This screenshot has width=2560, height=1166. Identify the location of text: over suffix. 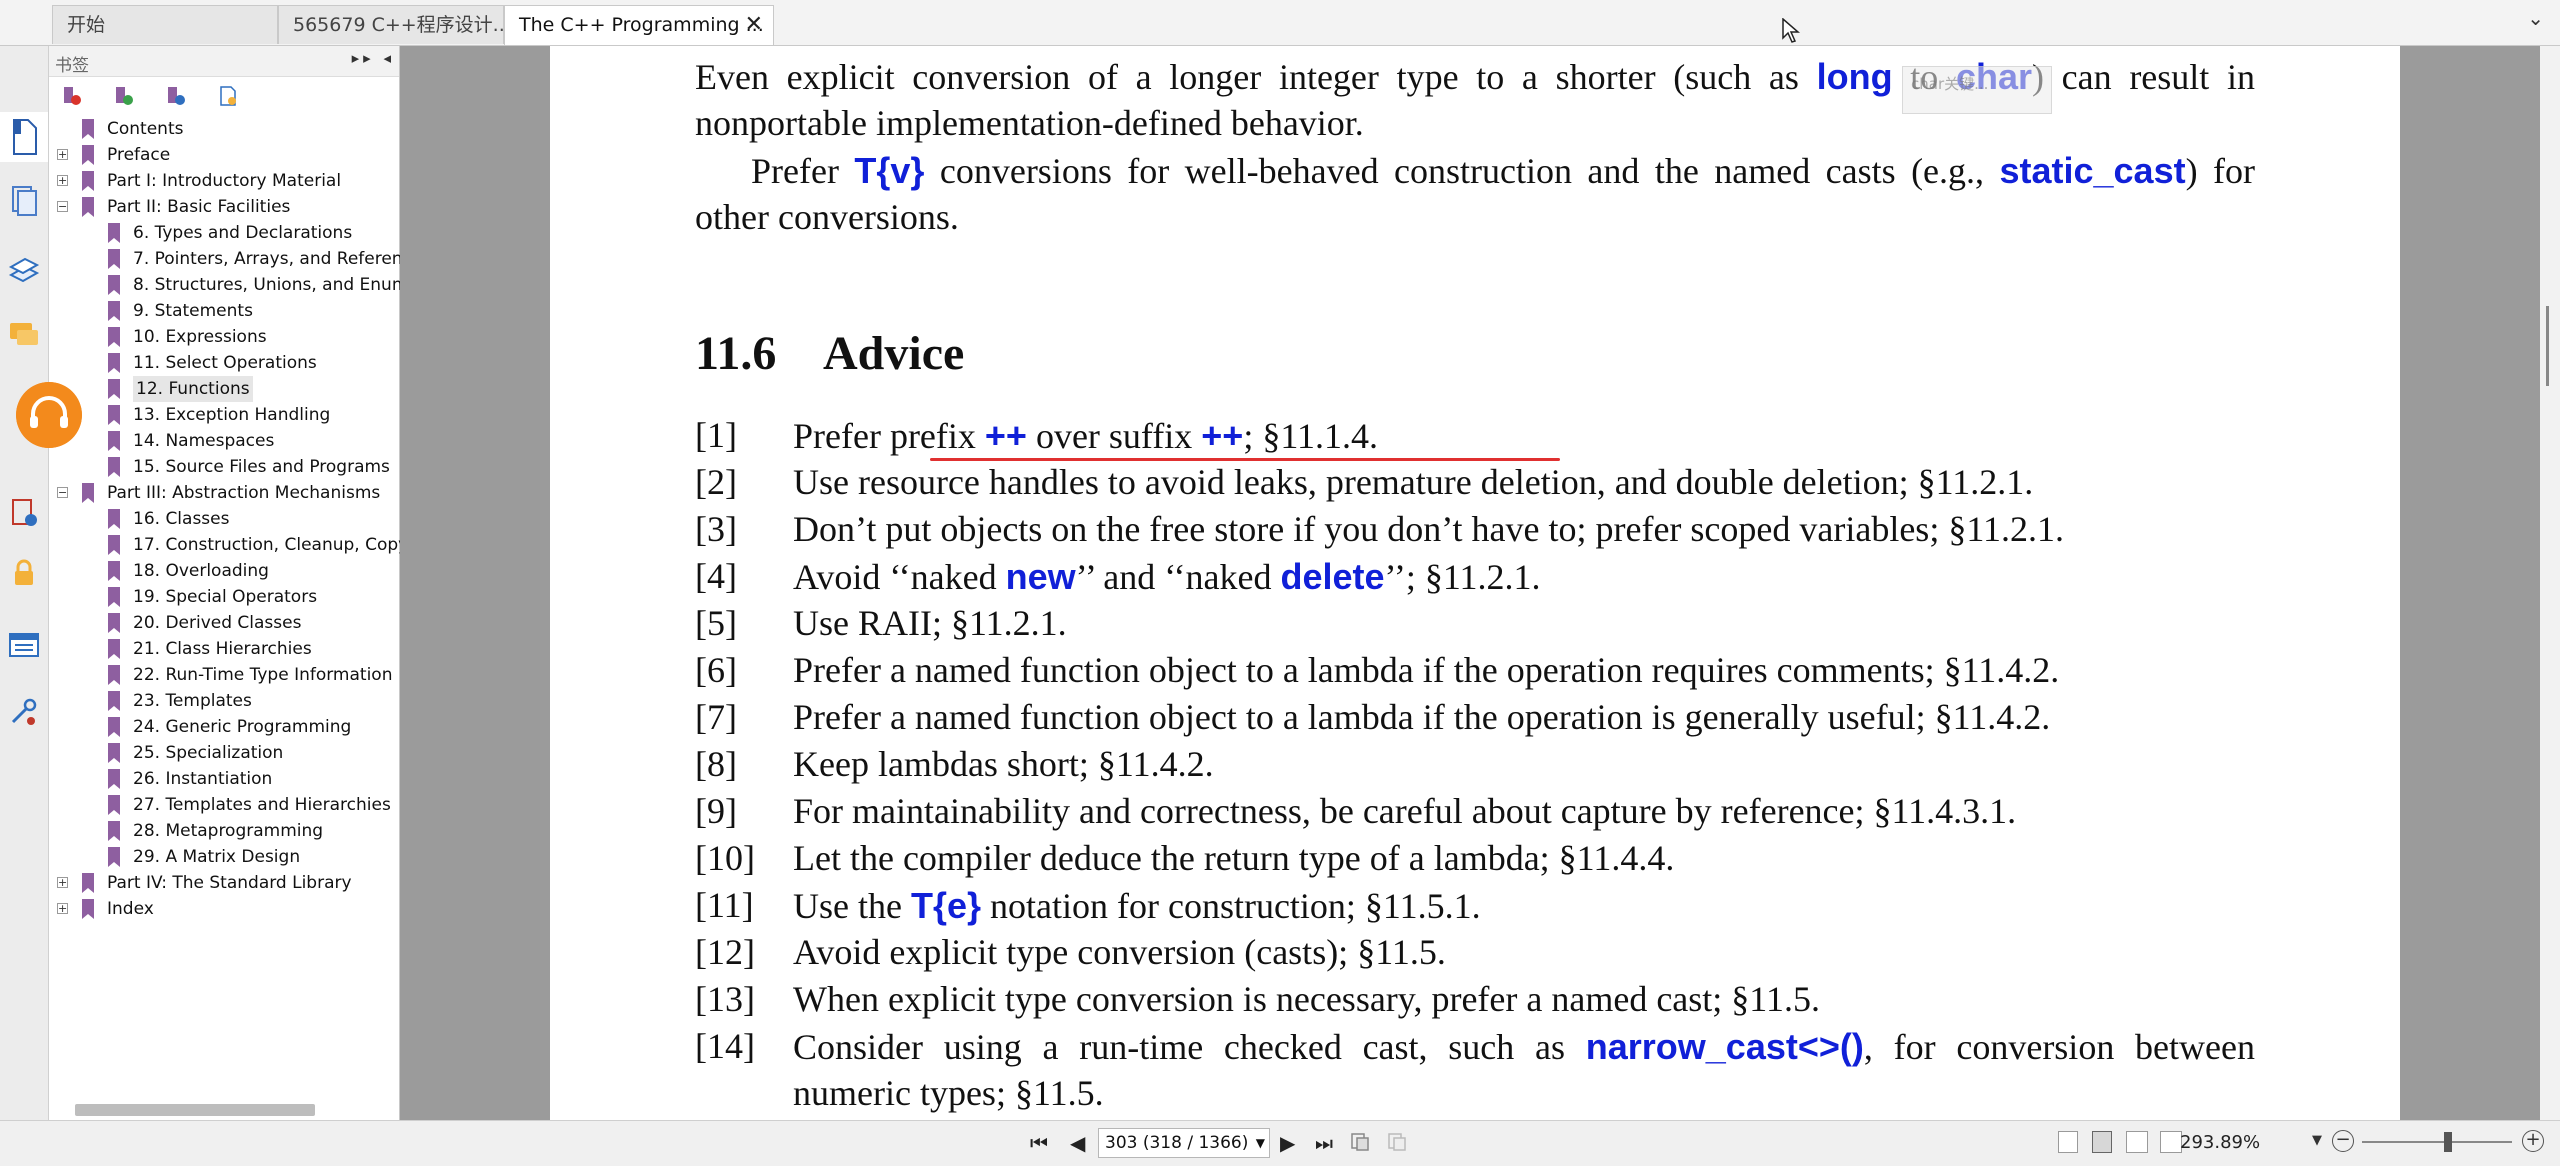
(1114, 436).